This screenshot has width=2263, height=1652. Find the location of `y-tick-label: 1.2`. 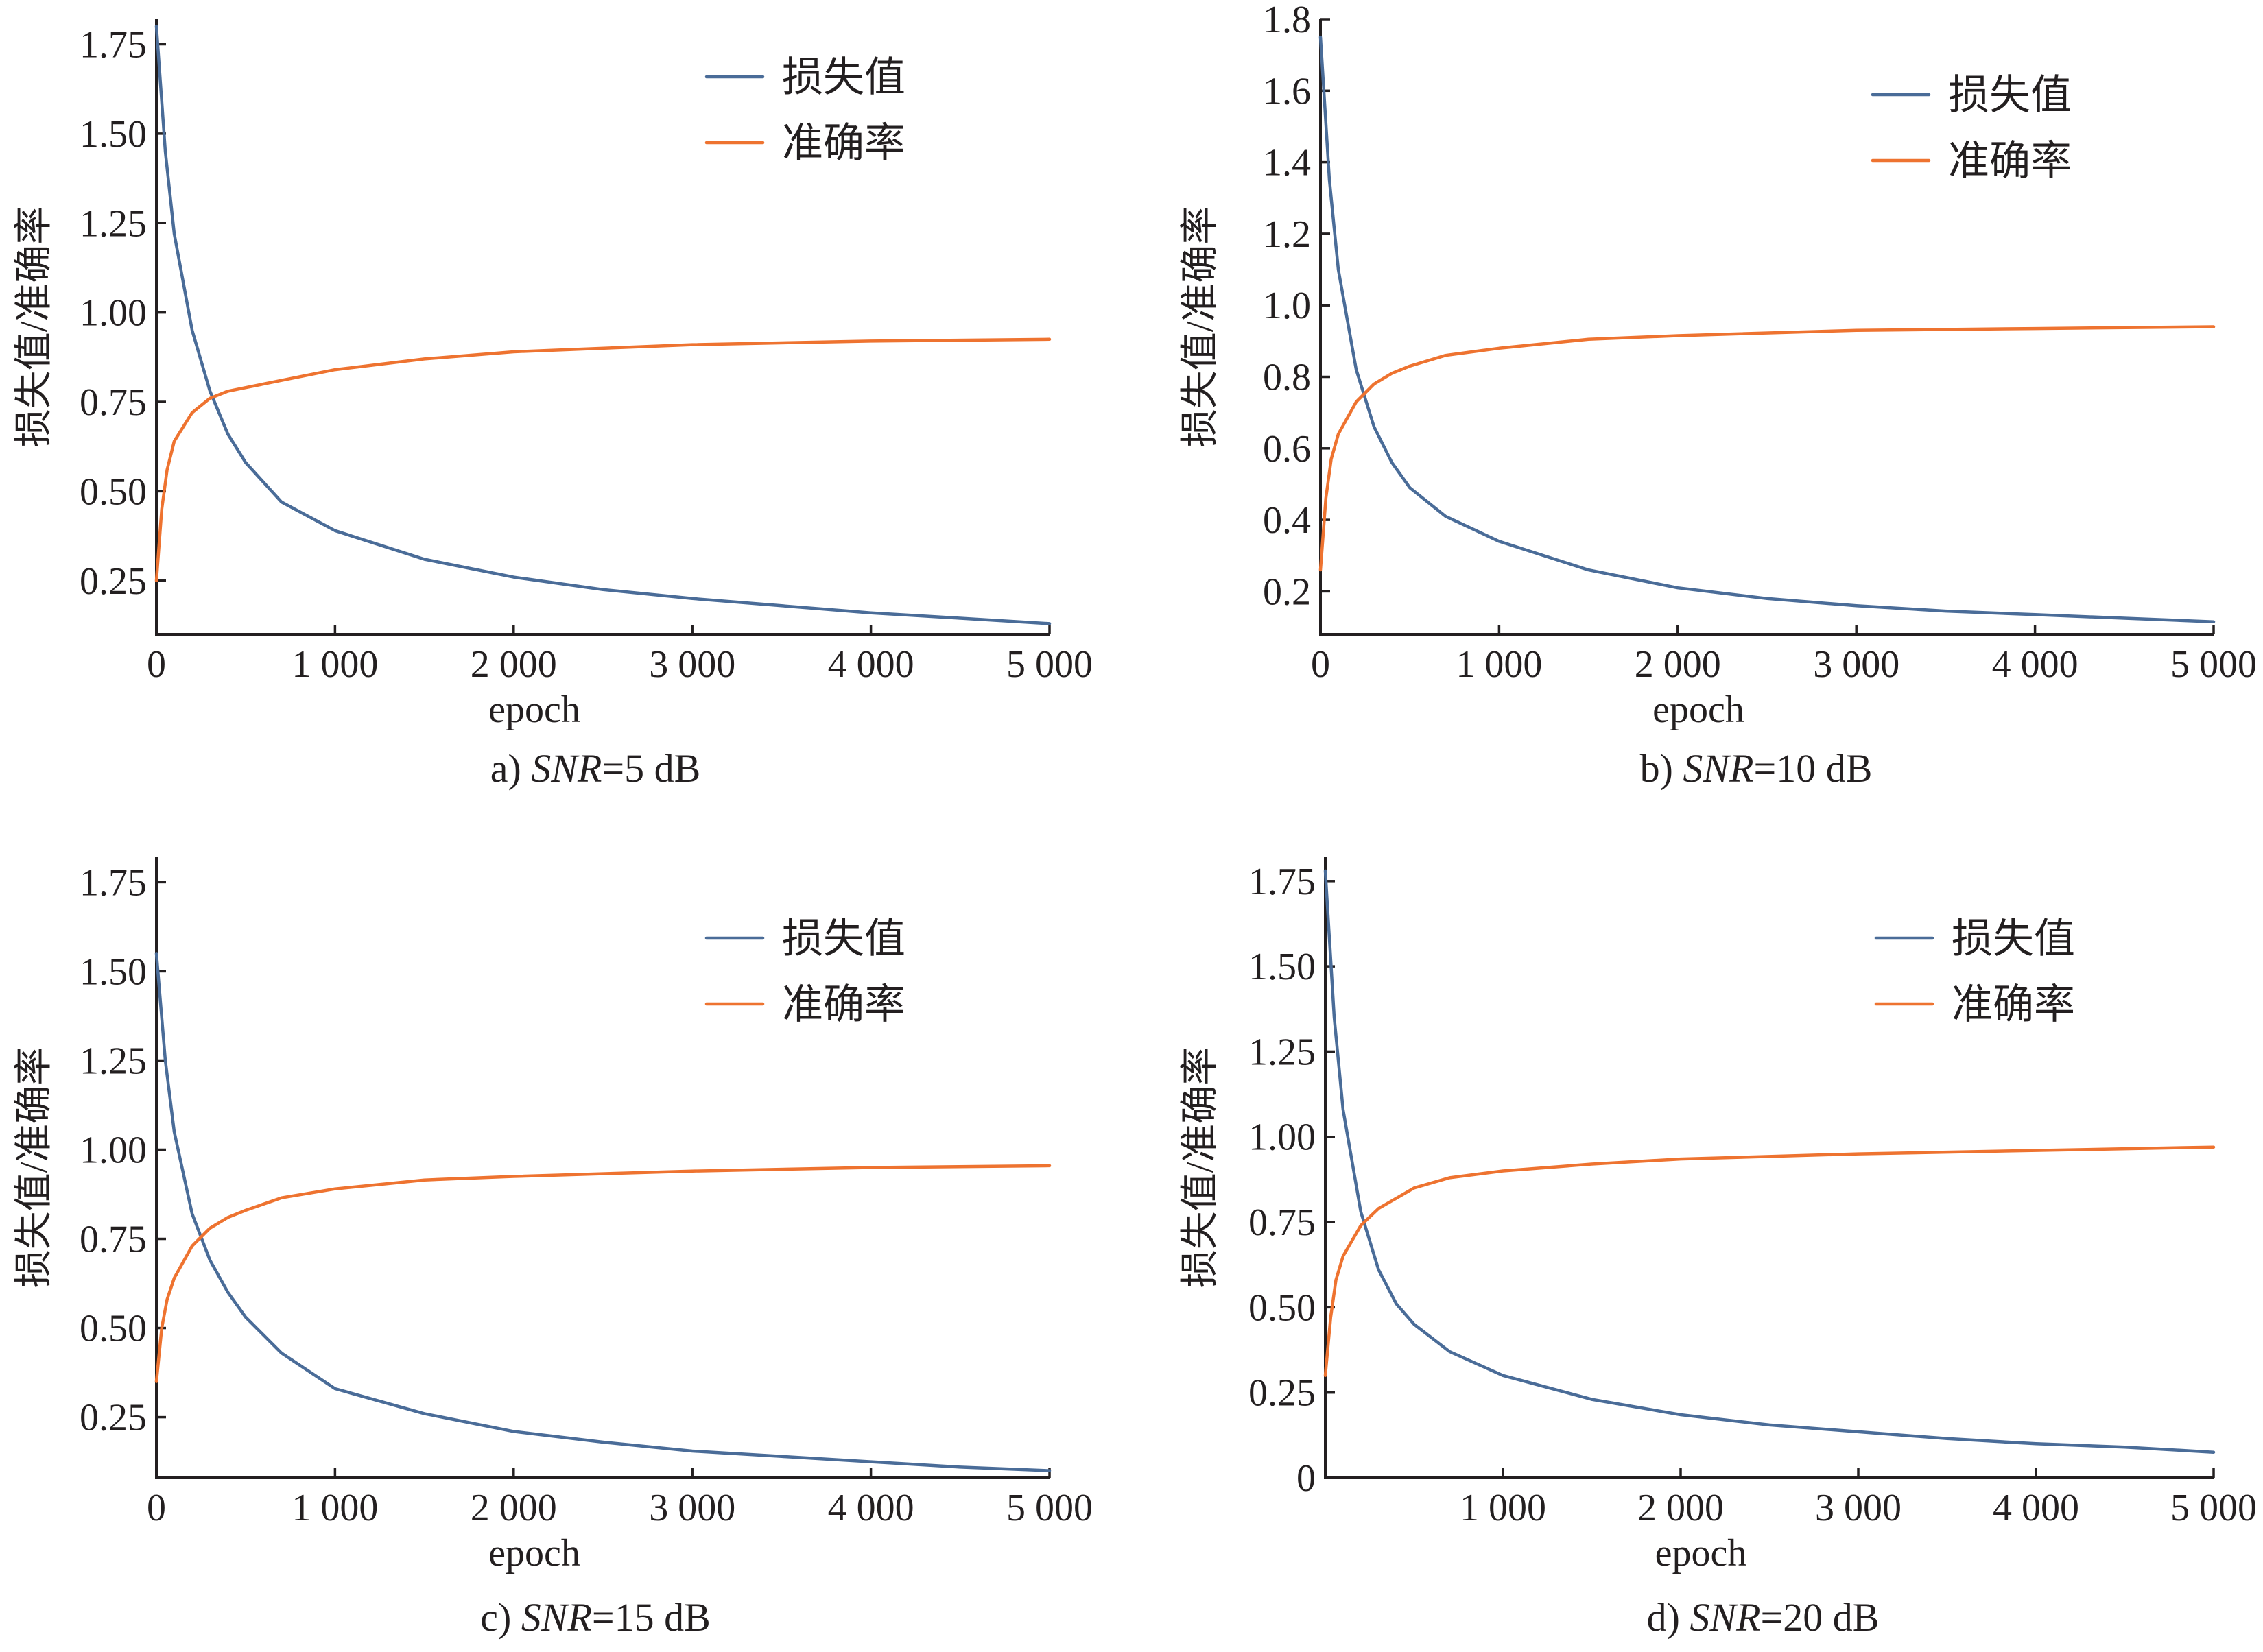

y-tick-label: 1.2 is located at coordinates (1287, 234).